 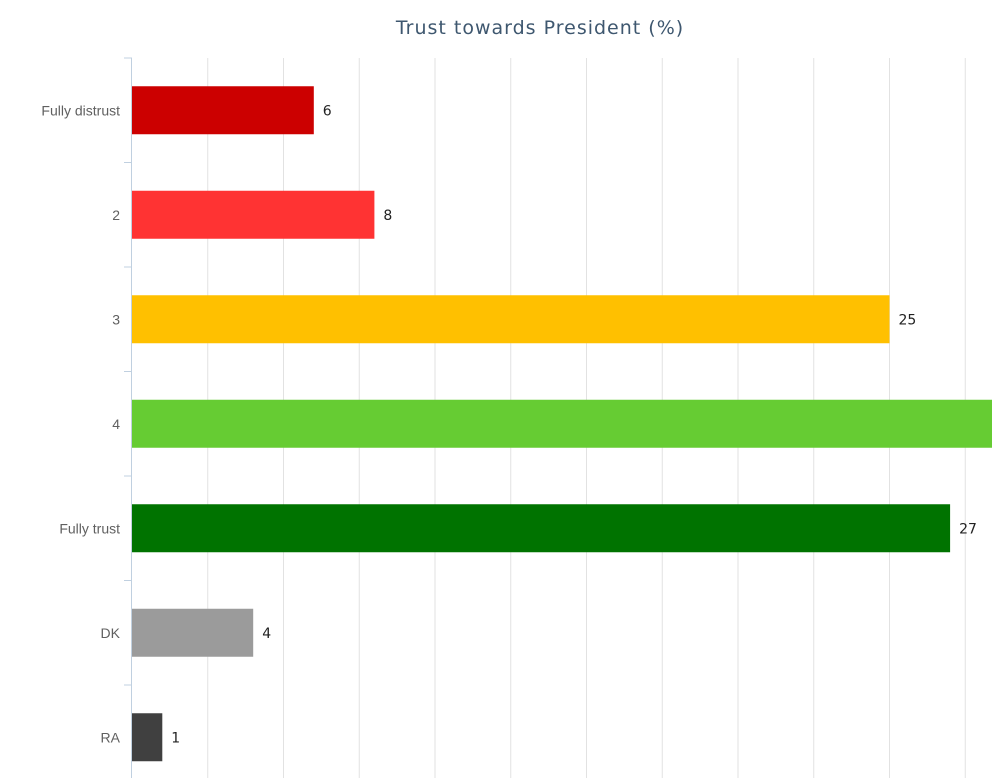 I want to click on category-label: RA, so click(x=111, y=737).